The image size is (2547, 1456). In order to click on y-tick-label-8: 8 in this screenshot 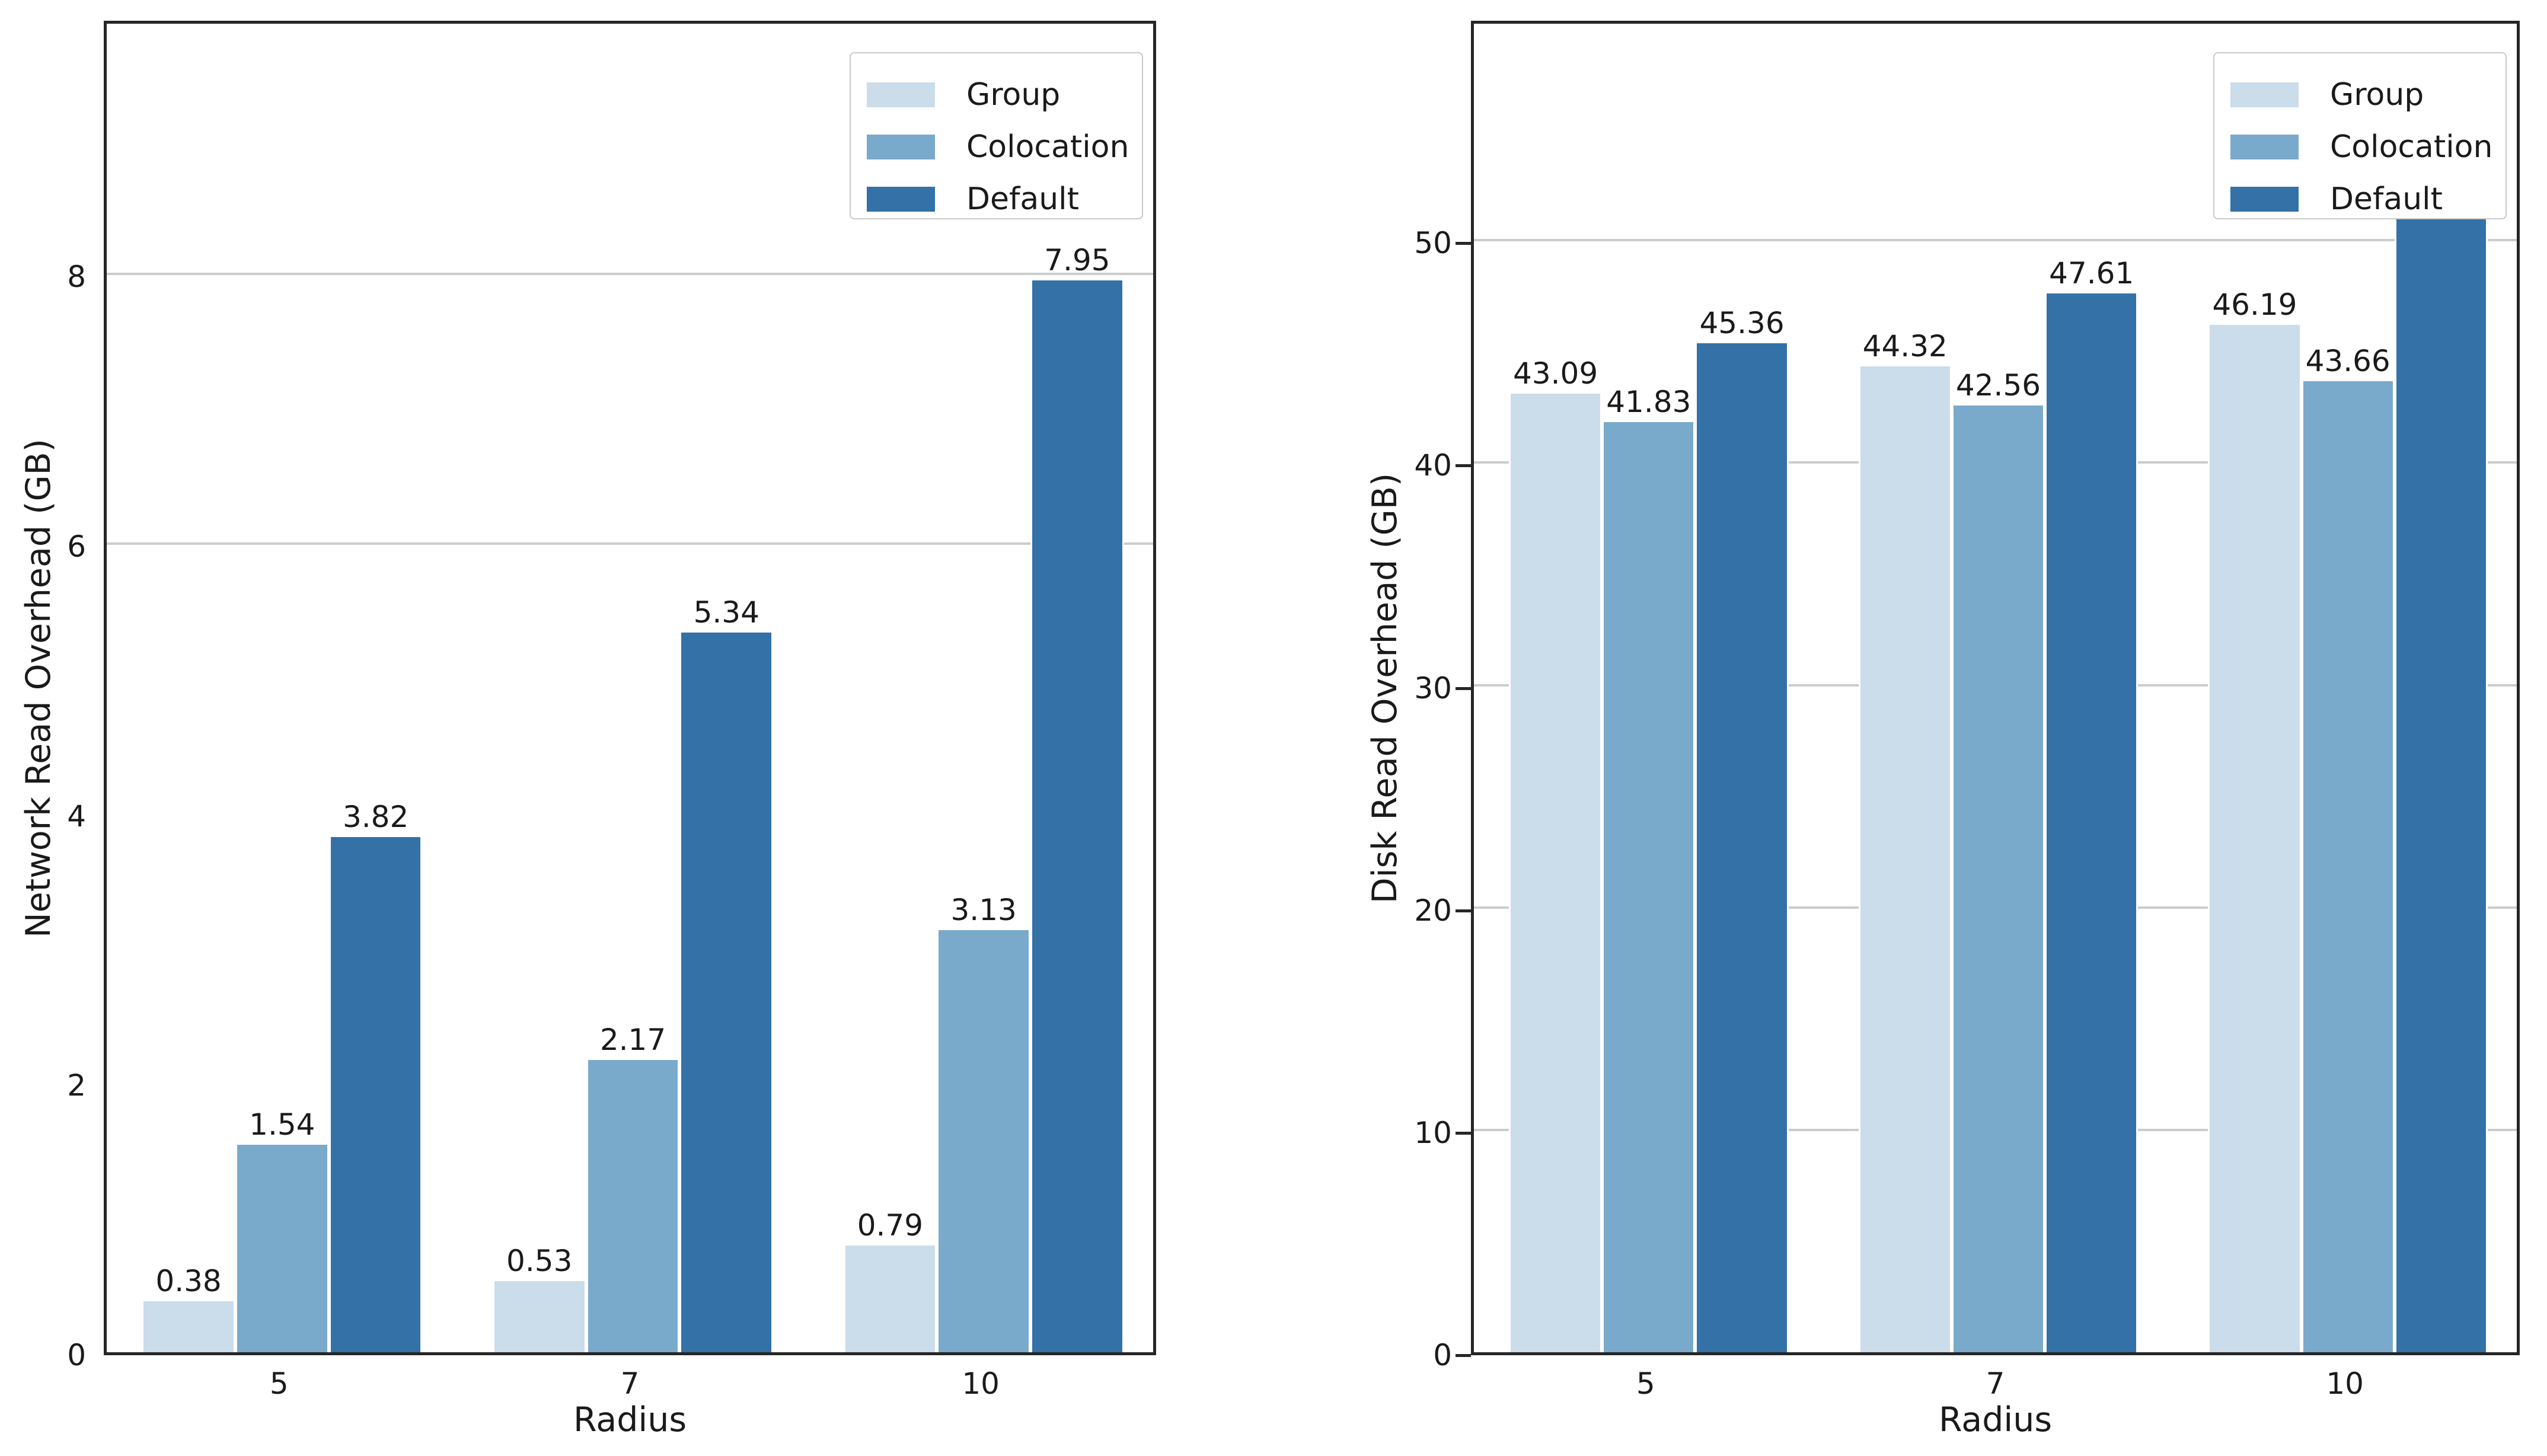, I will do `click(77, 277)`.